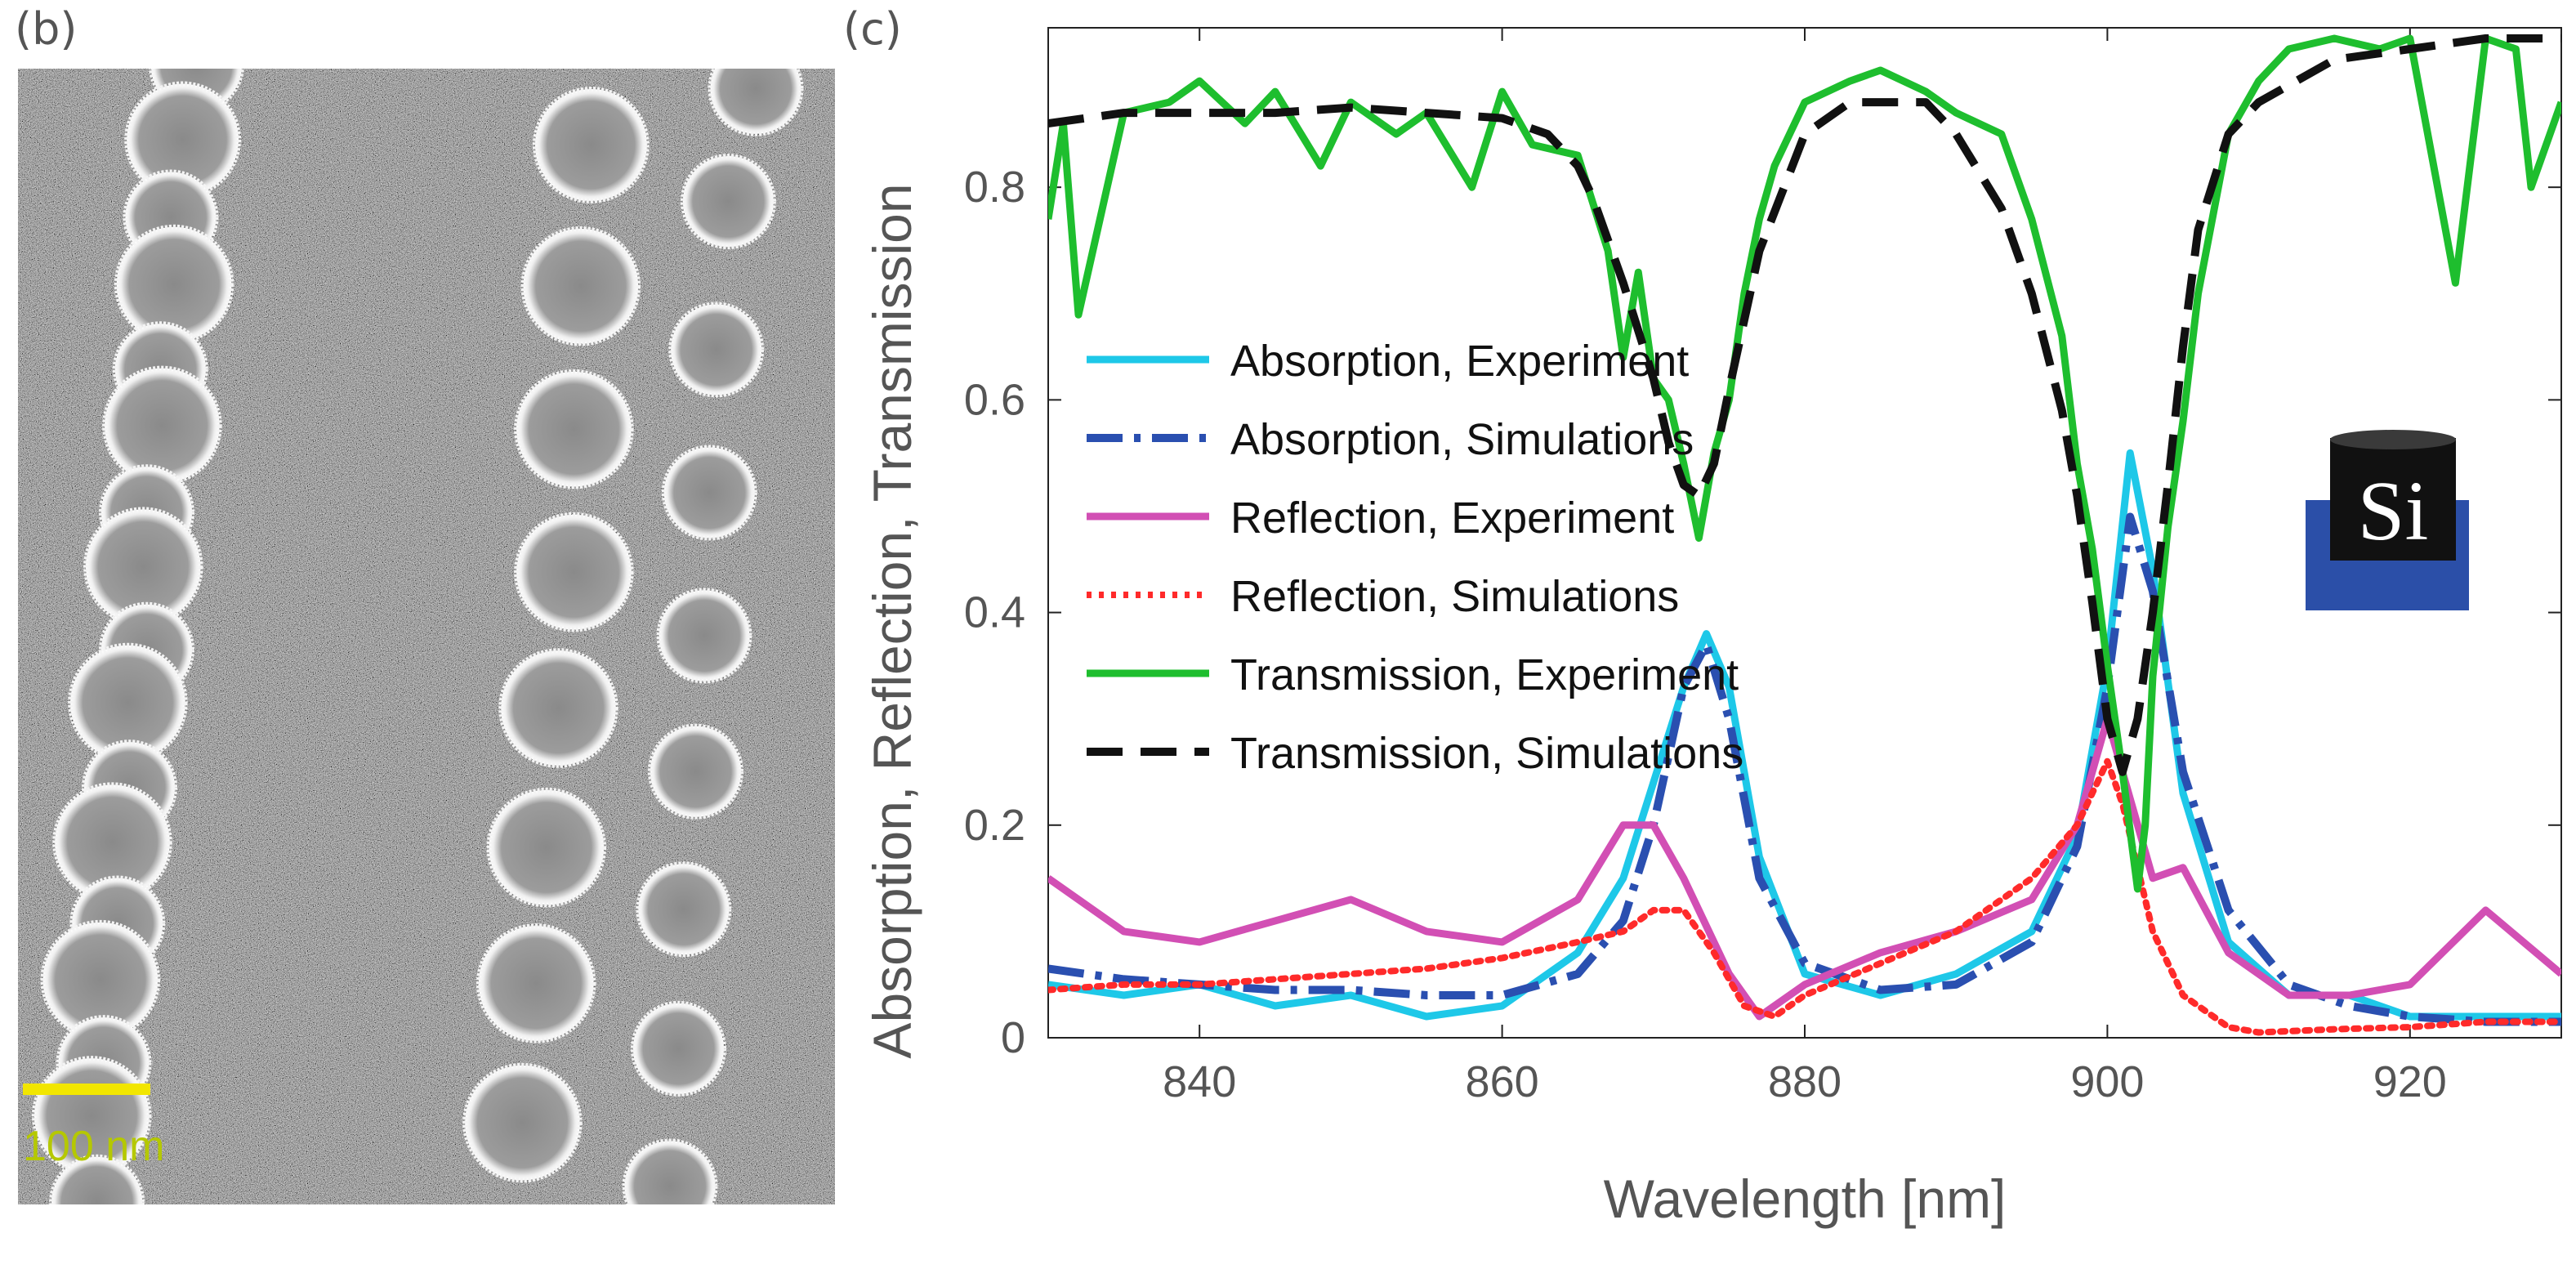 This screenshot has width=2576, height=1269. I want to click on x-axis-label: Wavelength [nm], so click(1806, 1199).